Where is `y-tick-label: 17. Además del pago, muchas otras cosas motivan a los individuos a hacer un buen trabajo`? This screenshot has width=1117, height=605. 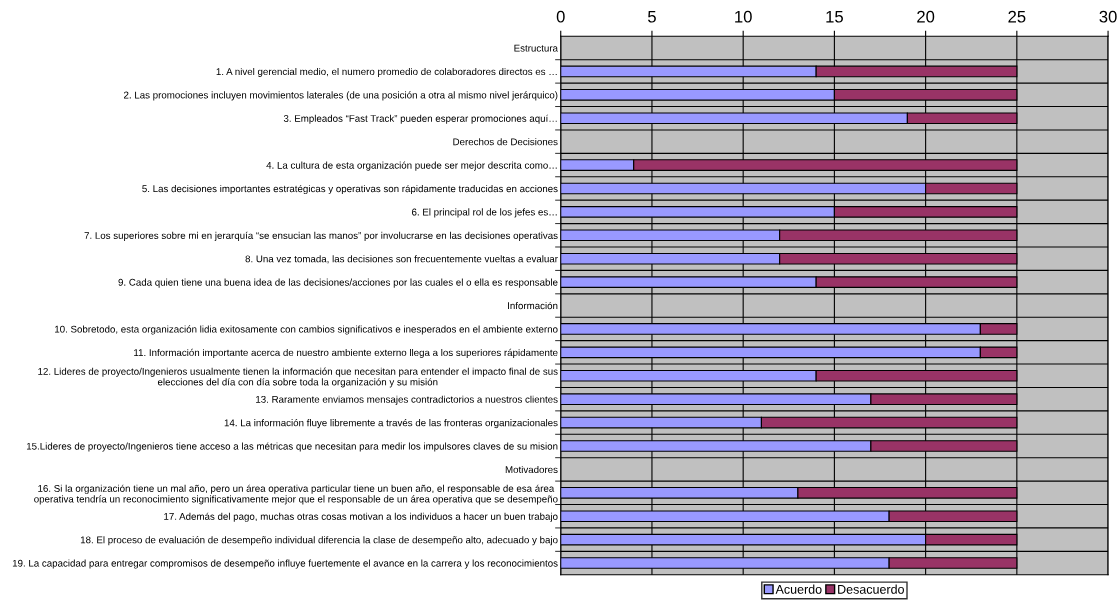 y-tick-label: 17. Además del pago, muchas otras cosas motivan a los individuos a hacer un buen trabajo is located at coordinates (361, 517).